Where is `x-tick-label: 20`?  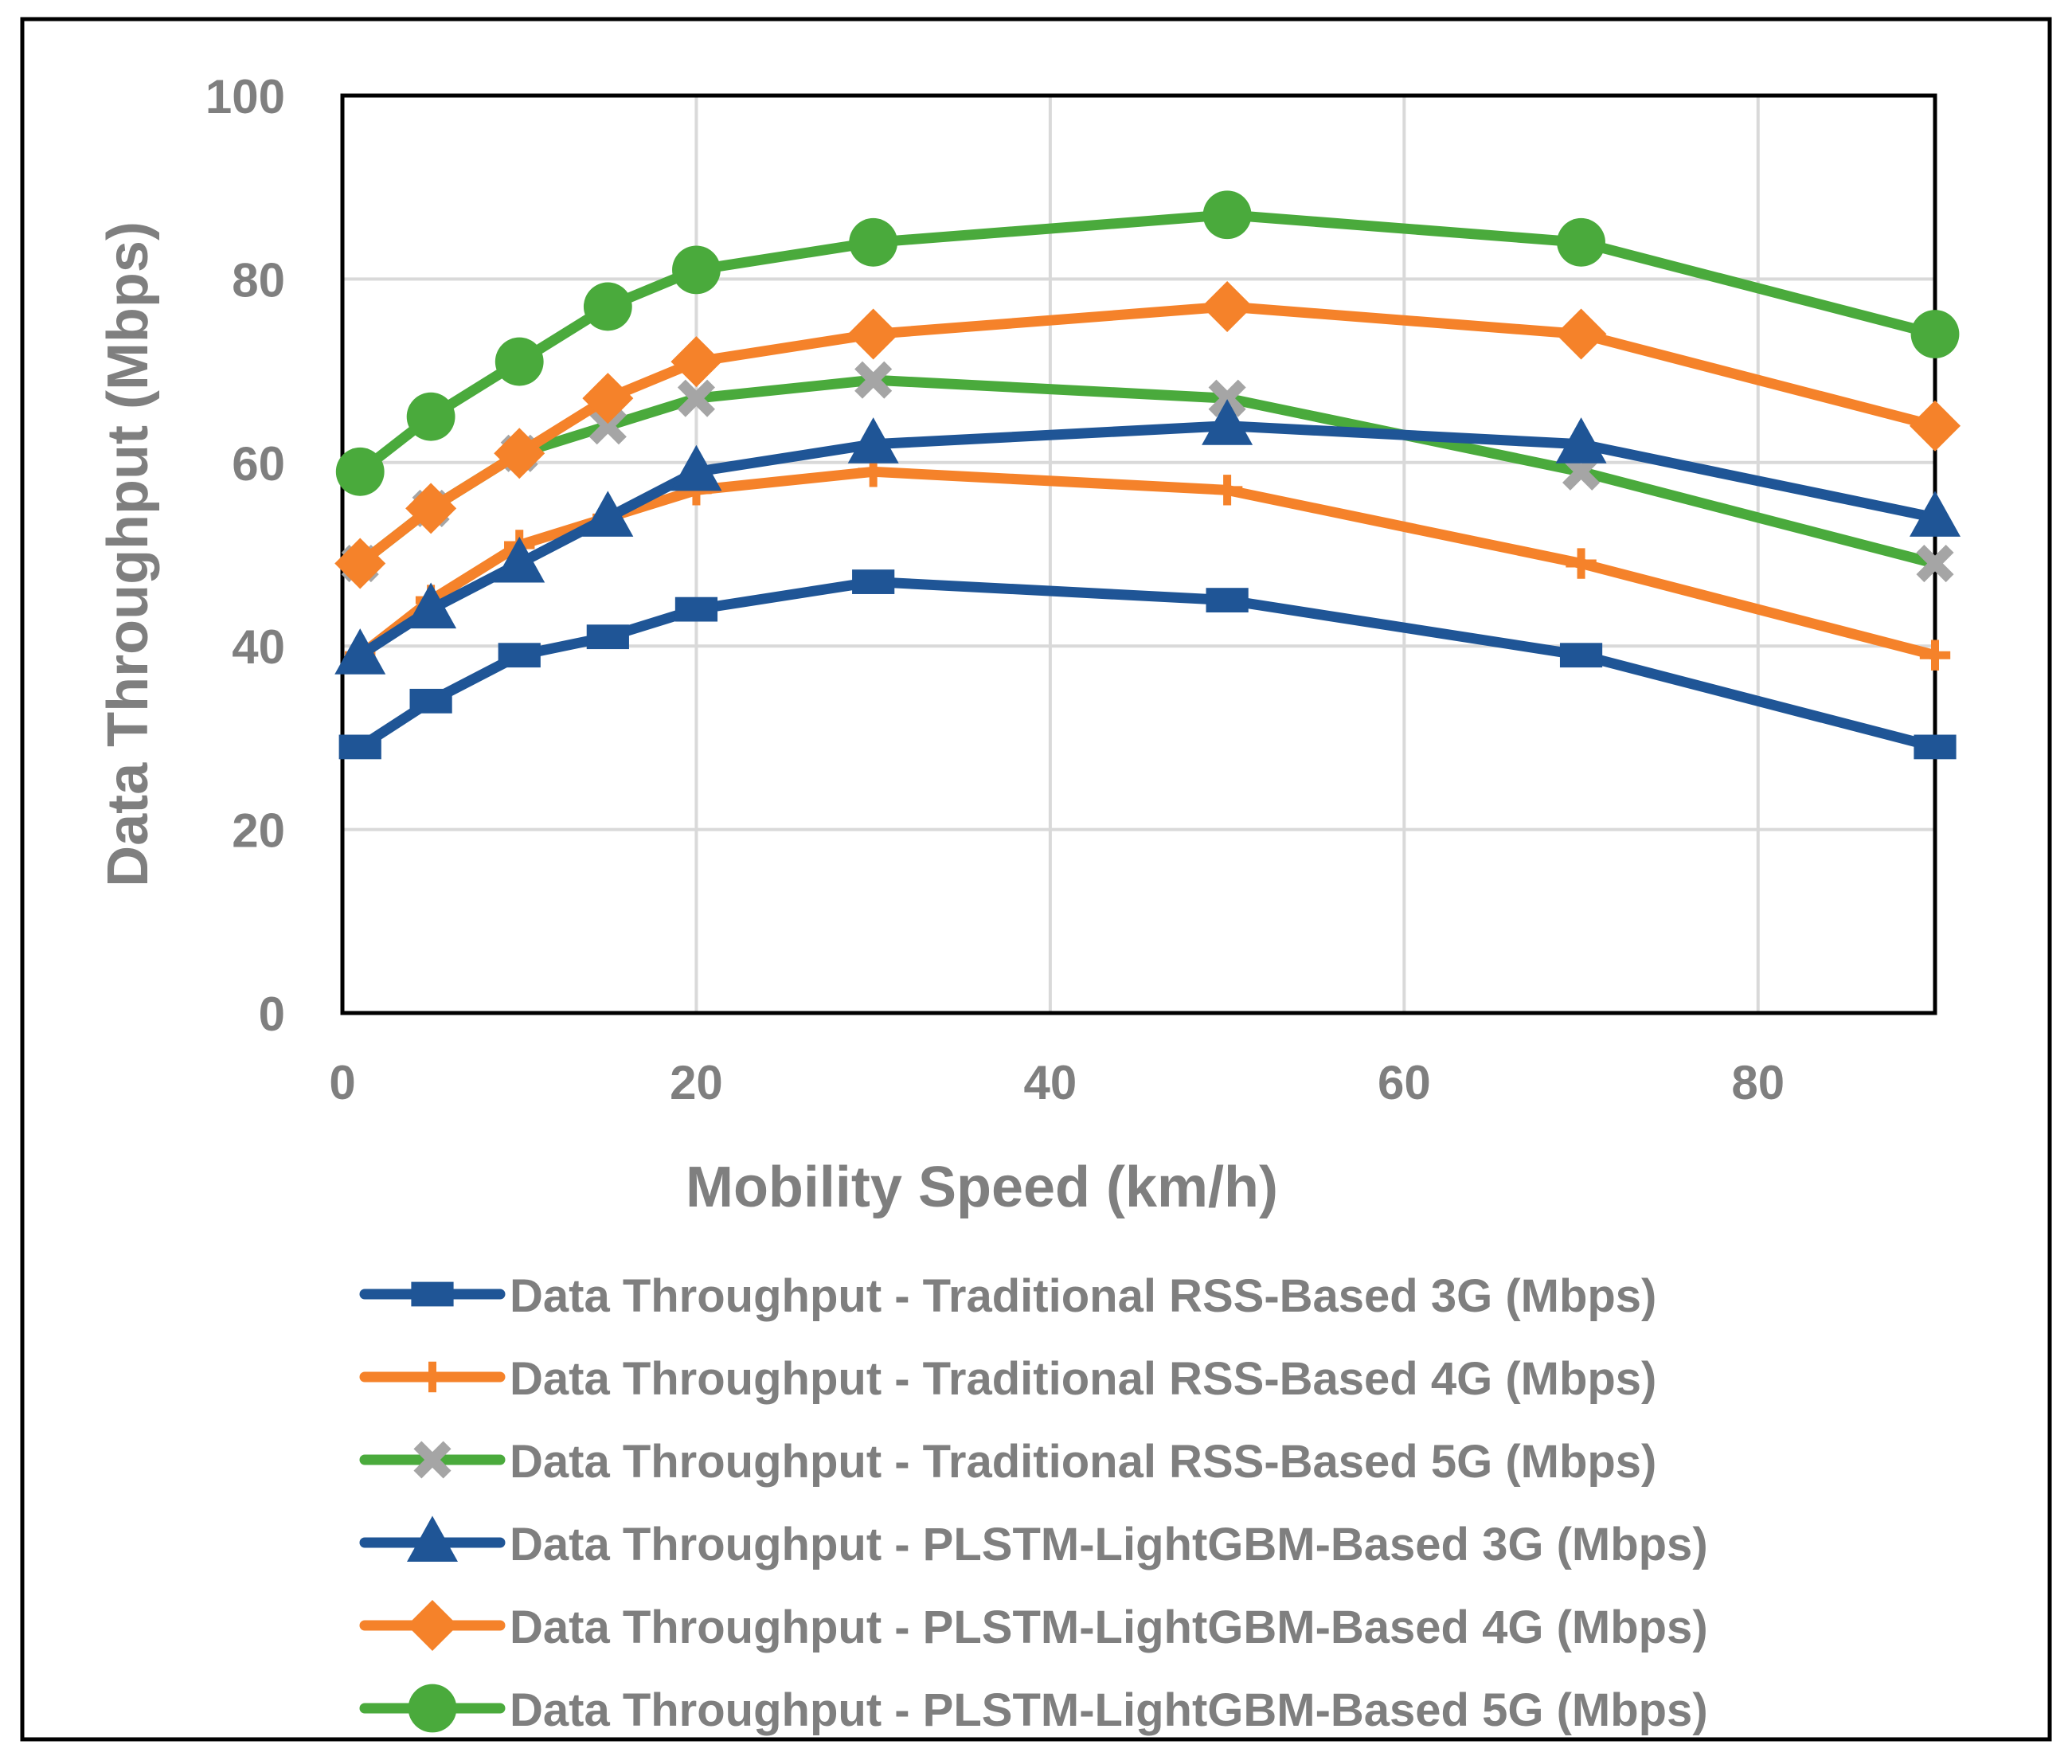
x-tick-label: 20 is located at coordinates (696, 1082).